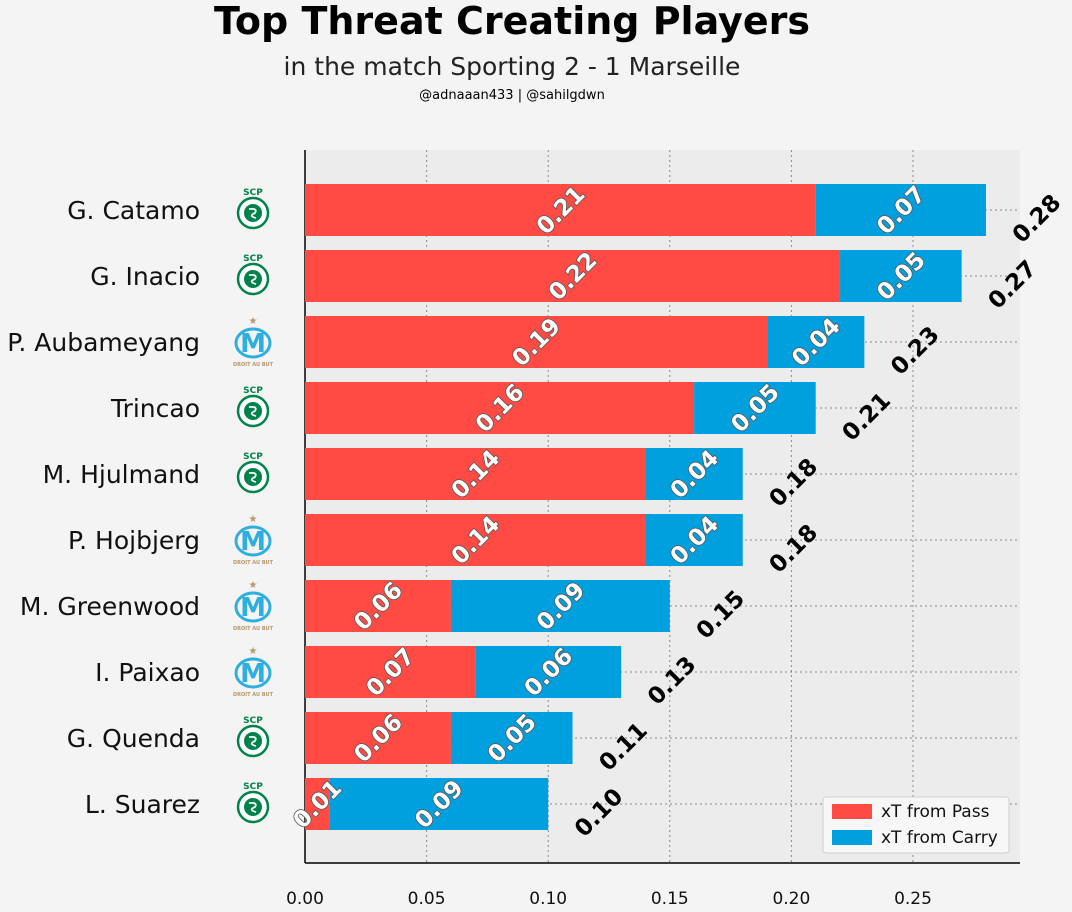  I want to click on x-tick-label: 0.25, so click(913, 899).